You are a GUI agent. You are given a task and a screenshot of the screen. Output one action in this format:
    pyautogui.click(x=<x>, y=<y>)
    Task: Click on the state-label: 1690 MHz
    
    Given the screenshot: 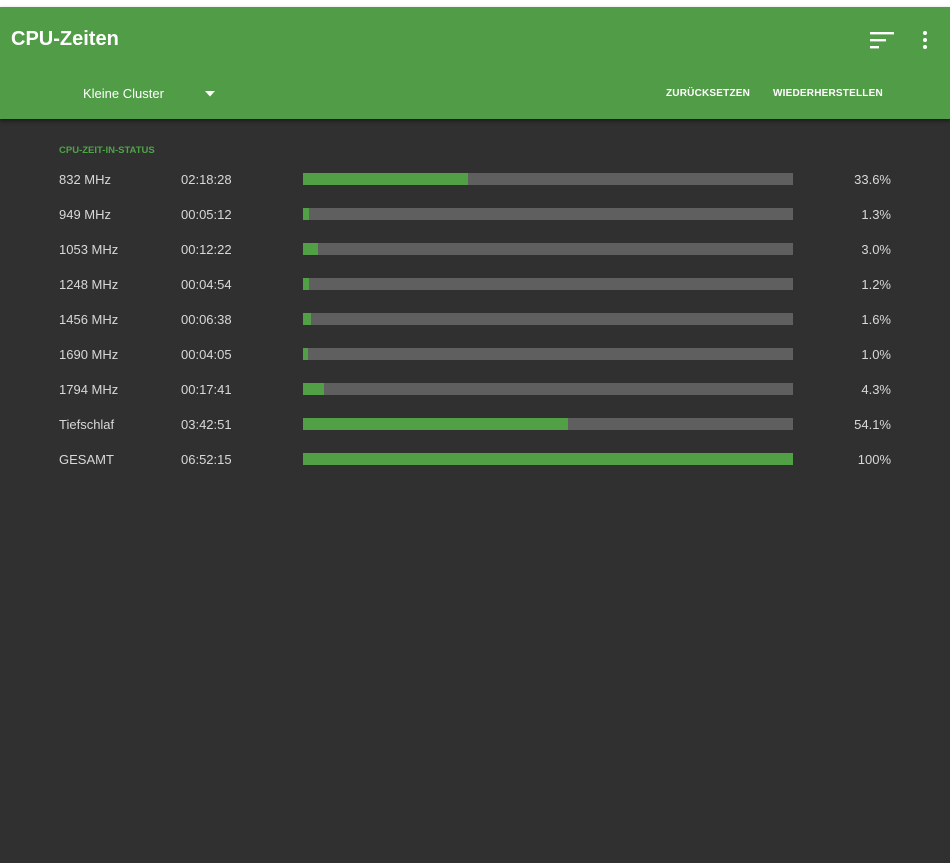 What is the action you would take?
    pyautogui.click(x=89, y=354)
    